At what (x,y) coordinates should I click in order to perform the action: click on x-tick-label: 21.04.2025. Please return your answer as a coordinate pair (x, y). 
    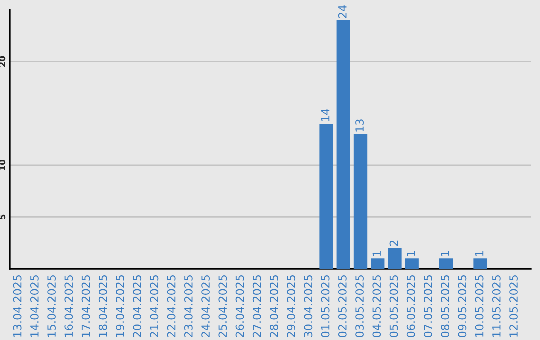
    Looking at the image, I should click on (154, 307).